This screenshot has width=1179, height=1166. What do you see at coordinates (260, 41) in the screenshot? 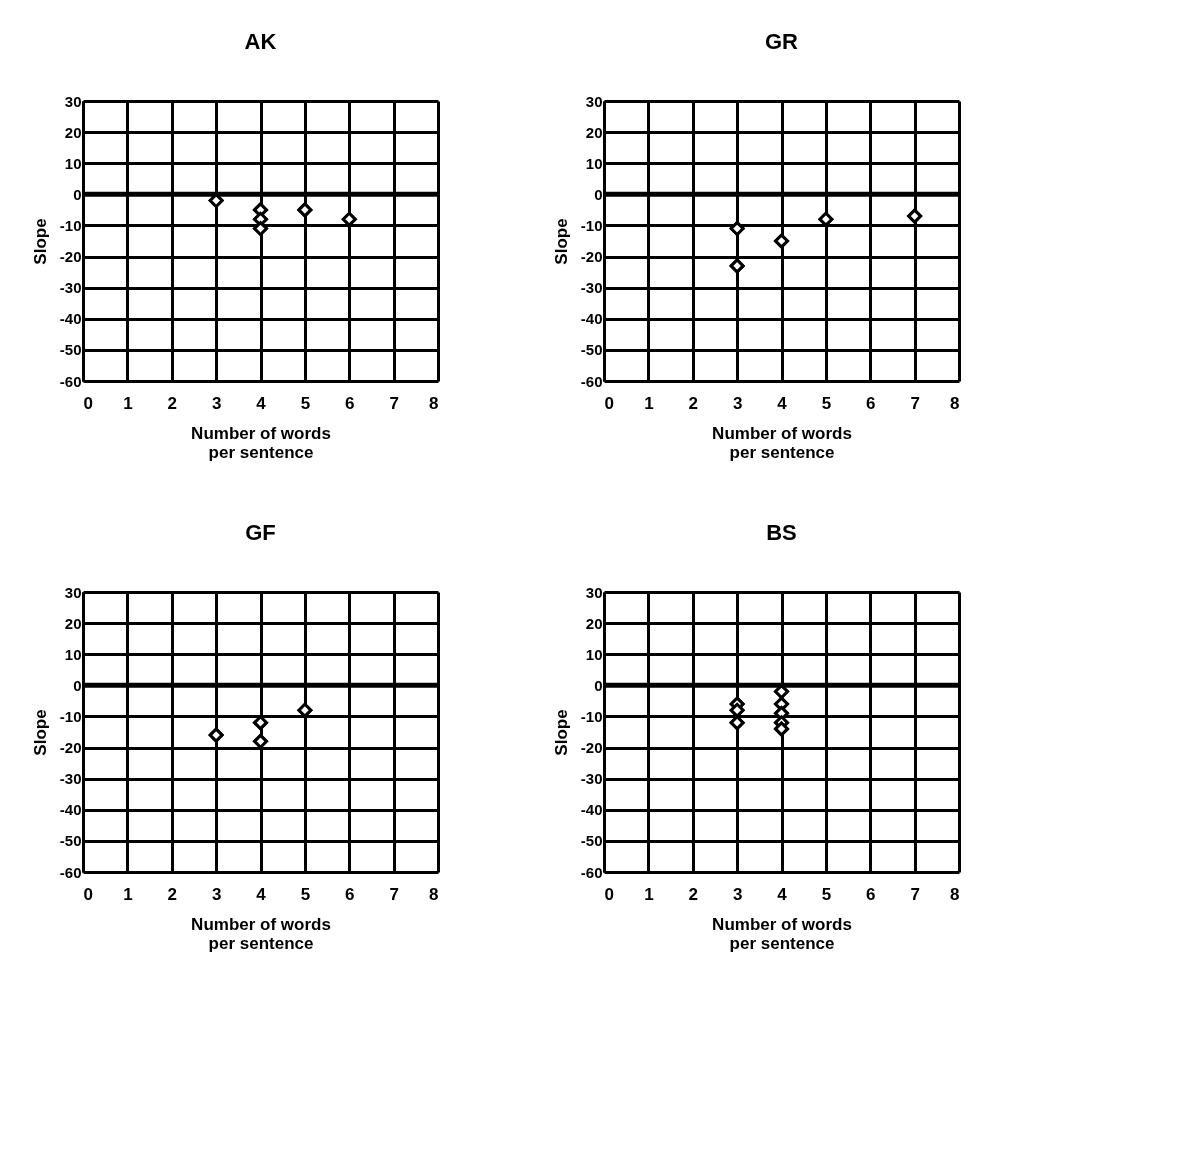
I see `chart-title: AK` at bounding box center [260, 41].